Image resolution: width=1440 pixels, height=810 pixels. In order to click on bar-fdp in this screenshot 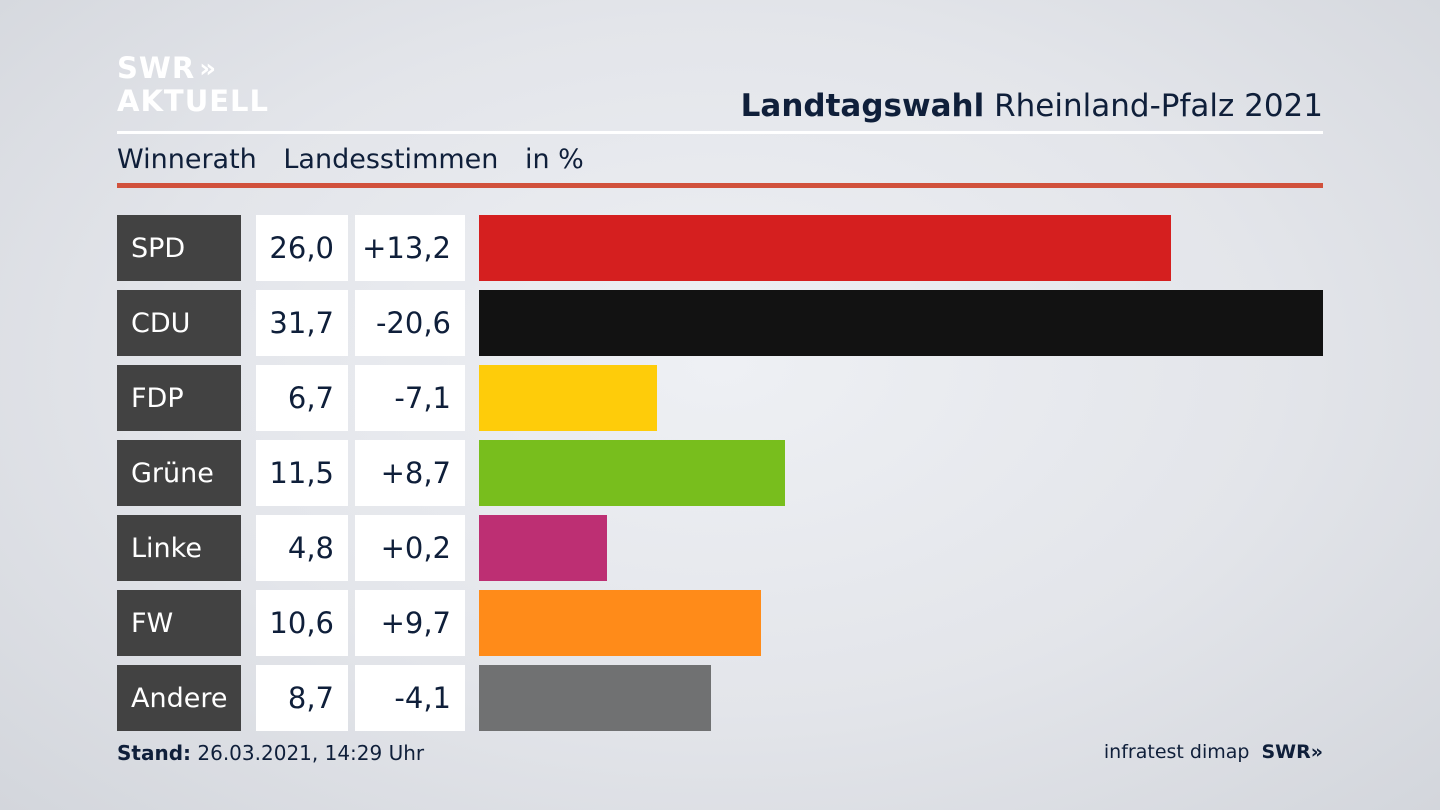, I will do `click(568, 398)`.